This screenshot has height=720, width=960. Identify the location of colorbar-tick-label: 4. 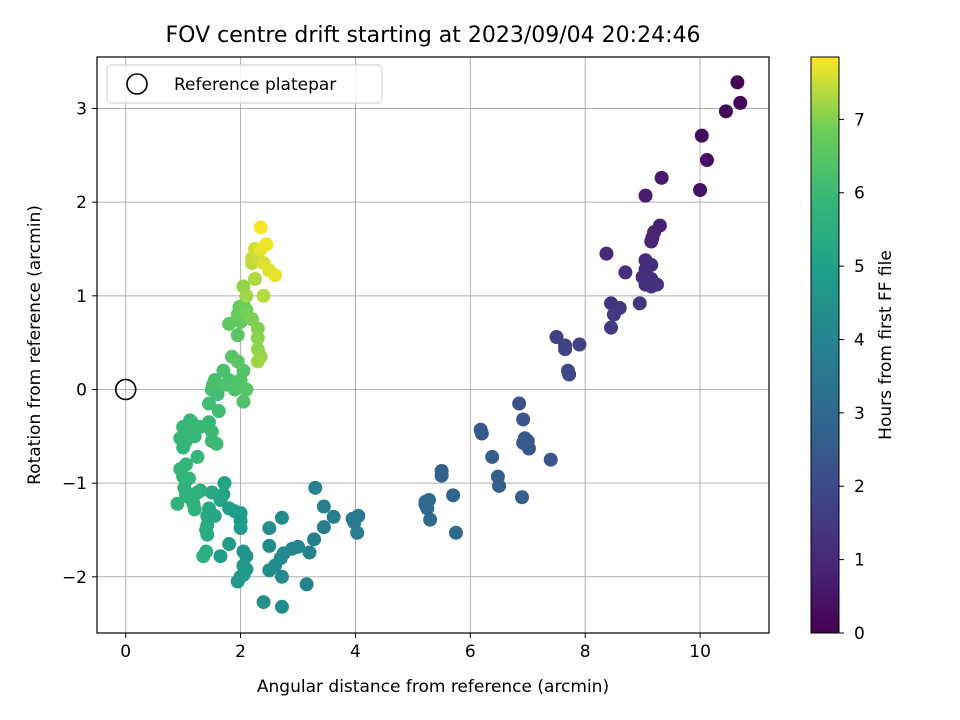
(859, 340).